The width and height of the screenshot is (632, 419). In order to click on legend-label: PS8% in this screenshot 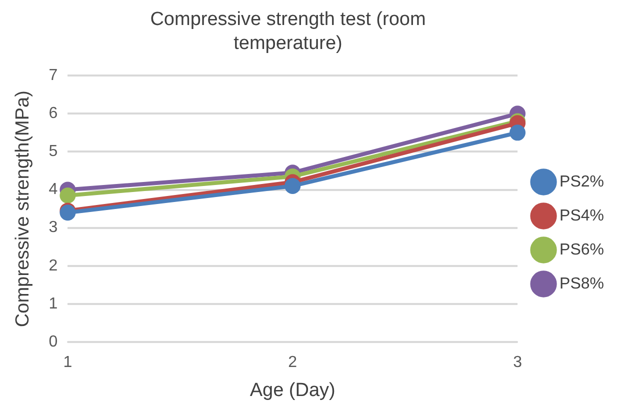, I will do `click(582, 283)`.